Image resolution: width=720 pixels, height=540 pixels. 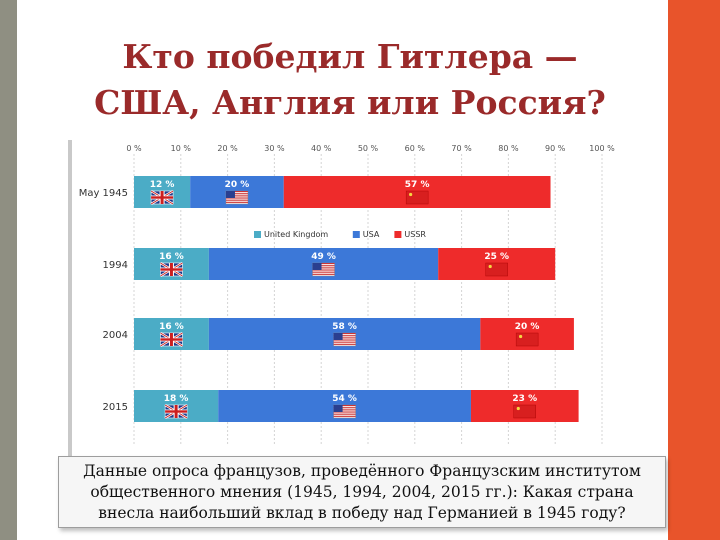 What do you see at coordinates (344, 399) in the screenshot?
I see `data-label: 54 %` at bounding box center [344, 399].